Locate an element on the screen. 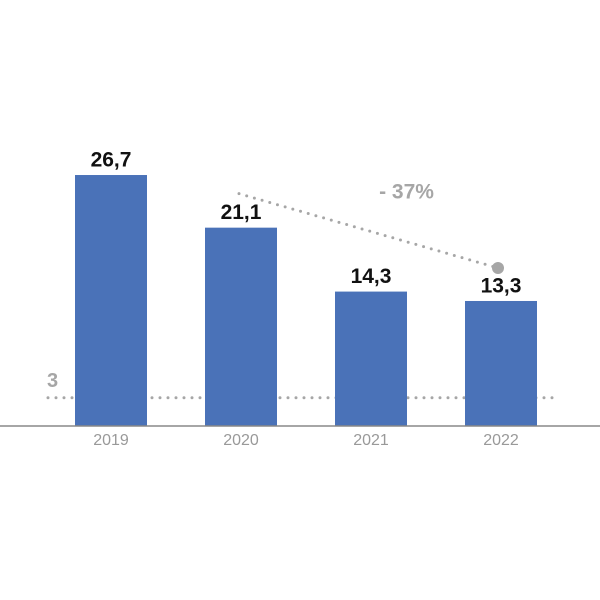 Image resolution: width=600 pixels, height=600 pixels. value-label: 13,3 is located at coordinates (501, 286).